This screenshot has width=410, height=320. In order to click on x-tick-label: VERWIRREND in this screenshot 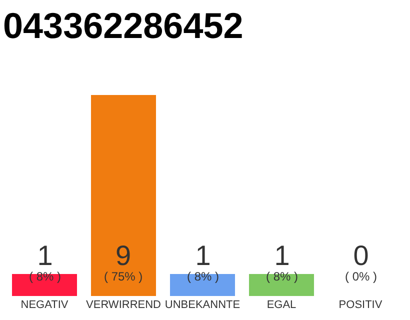, I will do `click(124, 305)`.